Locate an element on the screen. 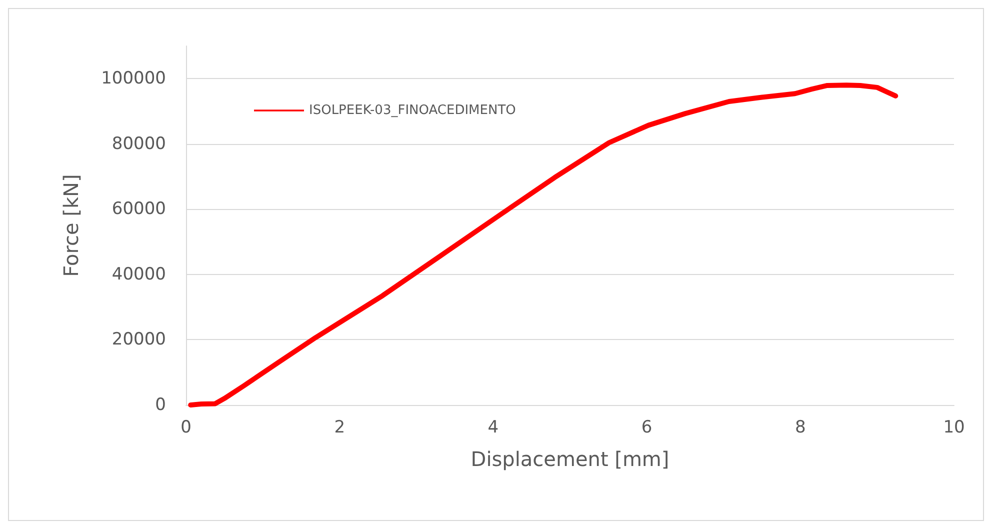 This screenshot has width=992, height=529. y-tick-label: 20000 is located at coordinates (139, 340).